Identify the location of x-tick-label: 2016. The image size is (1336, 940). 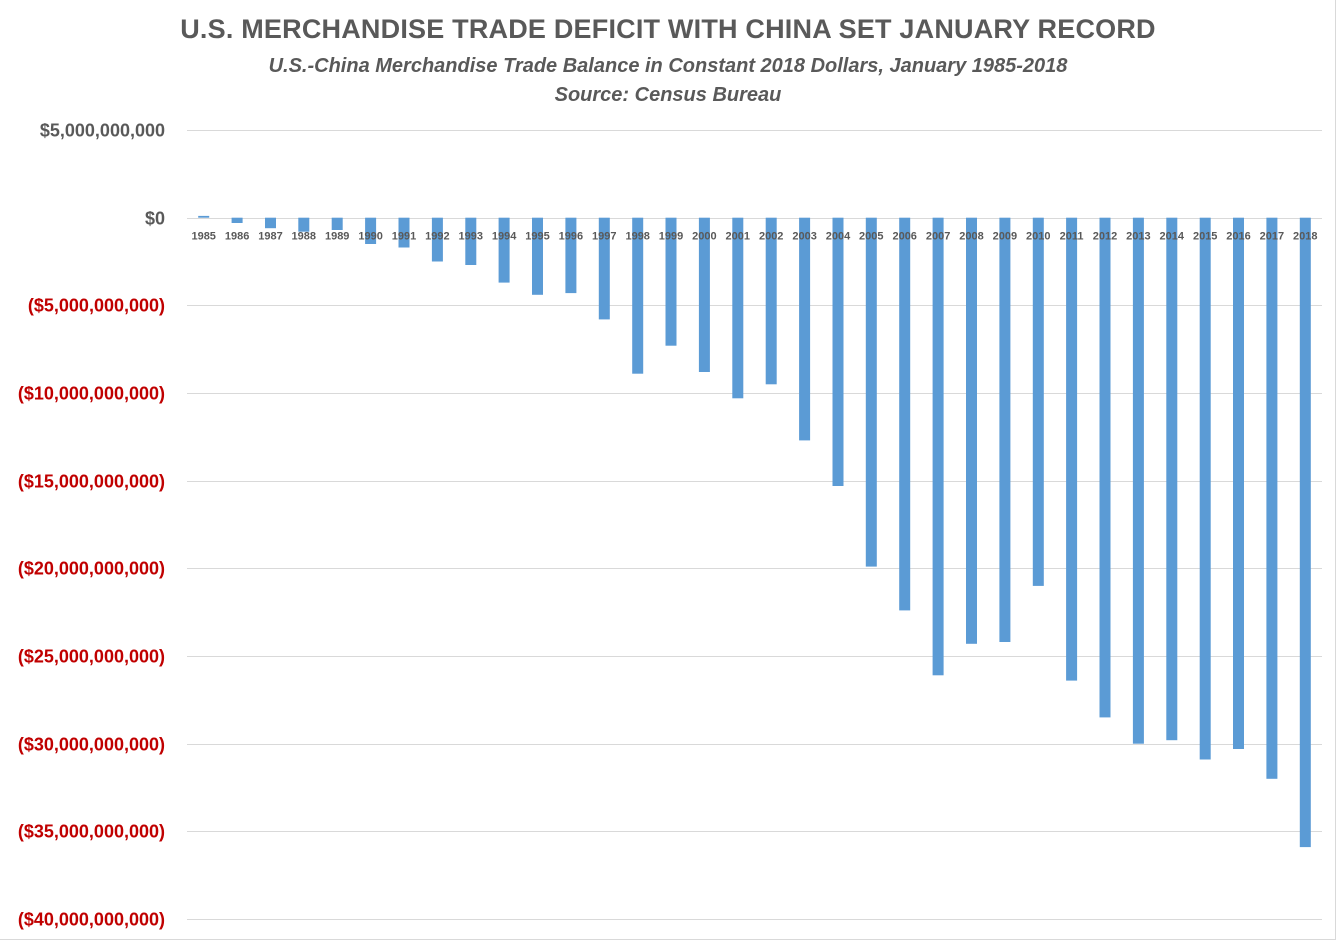
(1238, 237).